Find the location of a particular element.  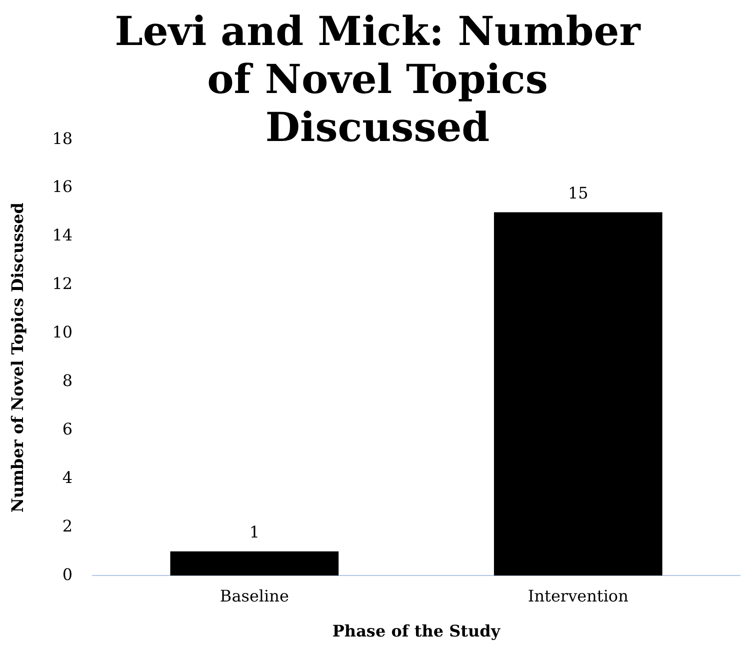

y-tick-label: 16 is located at coordinates (62, 186).